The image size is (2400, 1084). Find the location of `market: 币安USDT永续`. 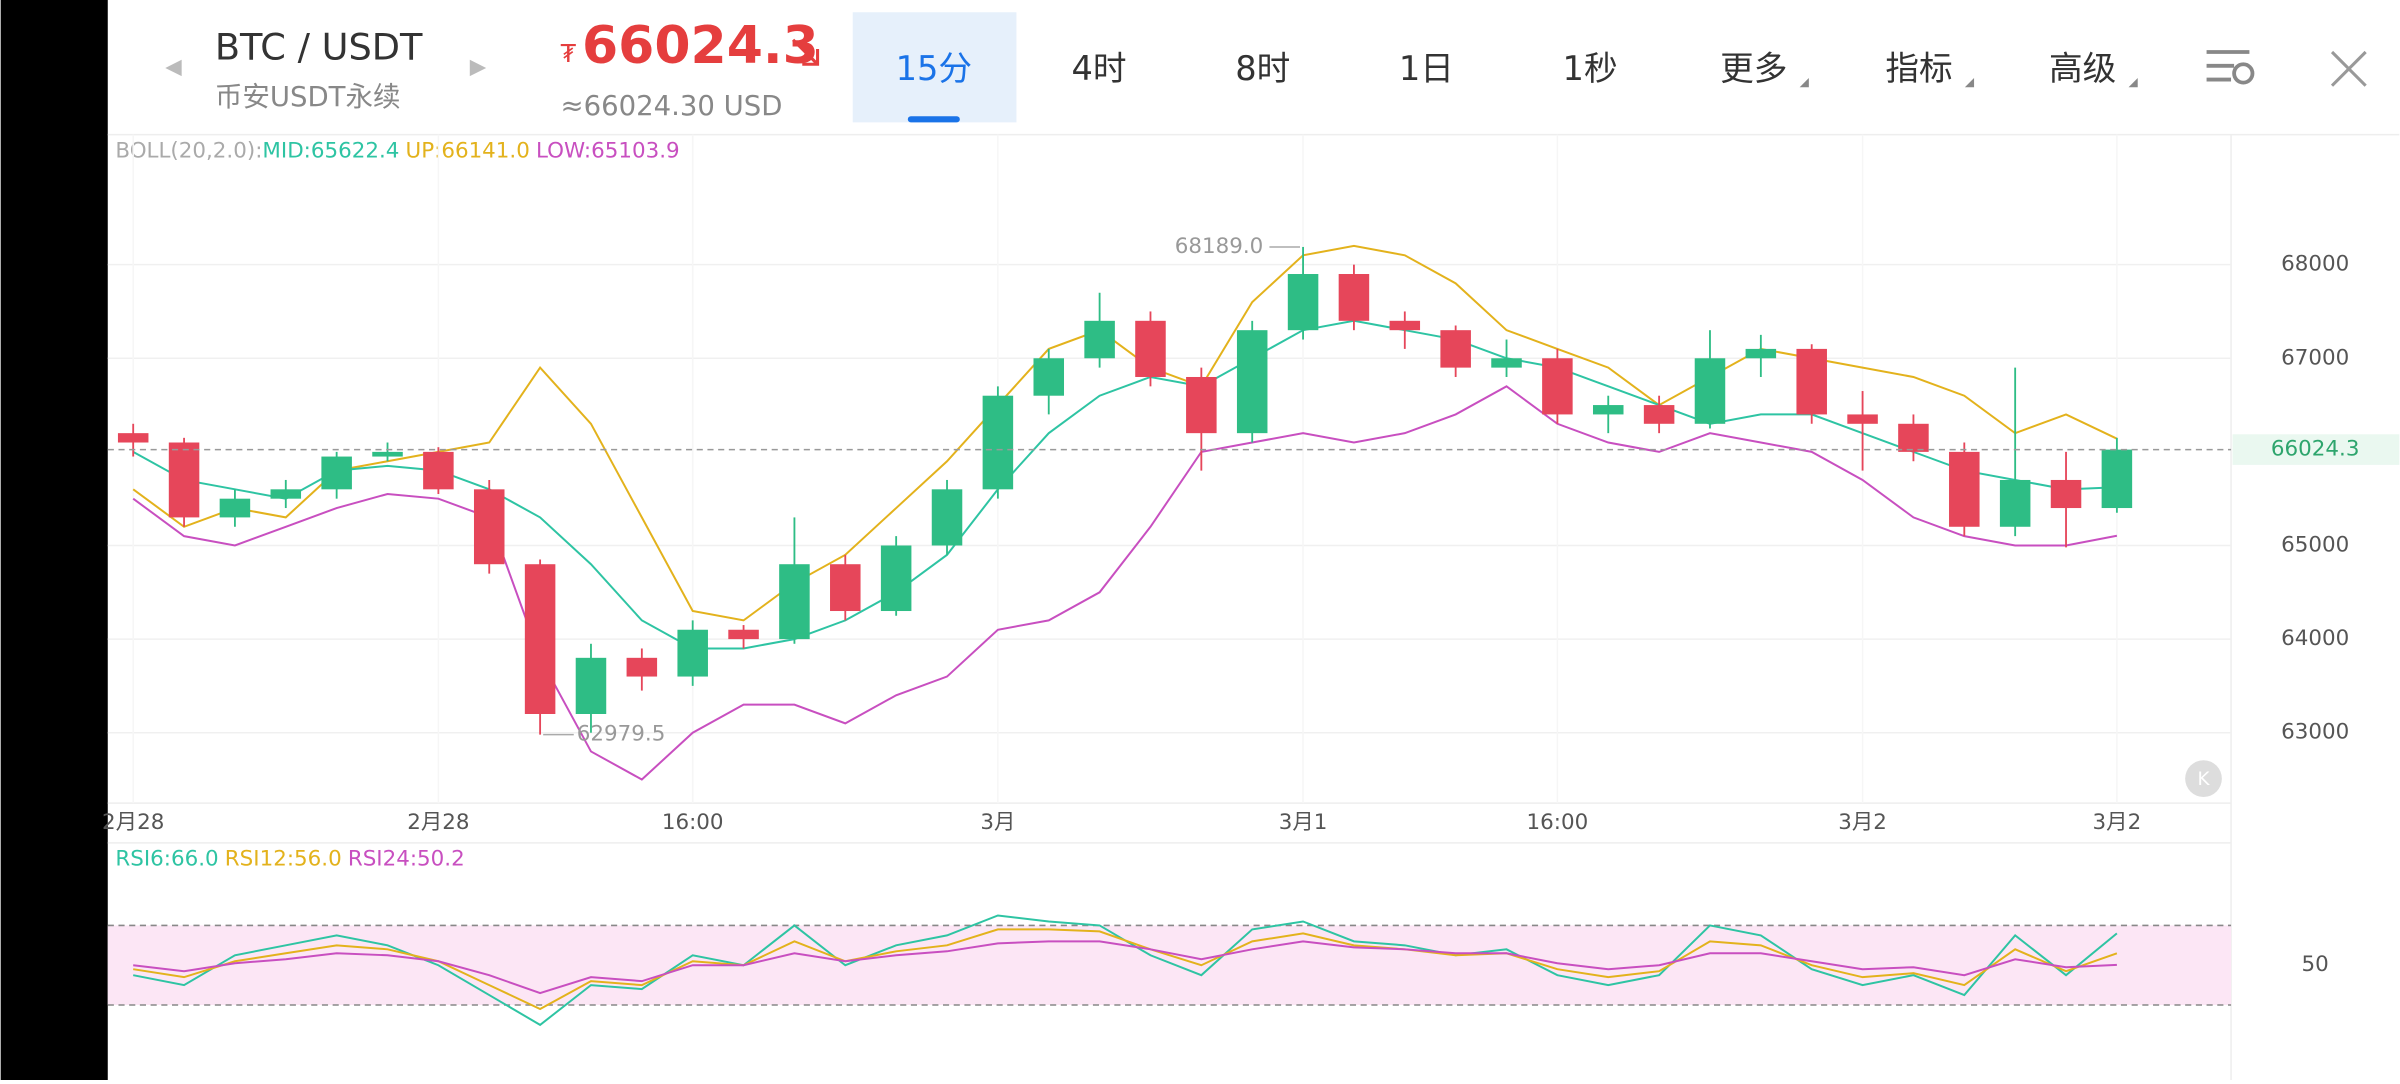

market: 币安USDT永续 is located at coordinates (308, 97).